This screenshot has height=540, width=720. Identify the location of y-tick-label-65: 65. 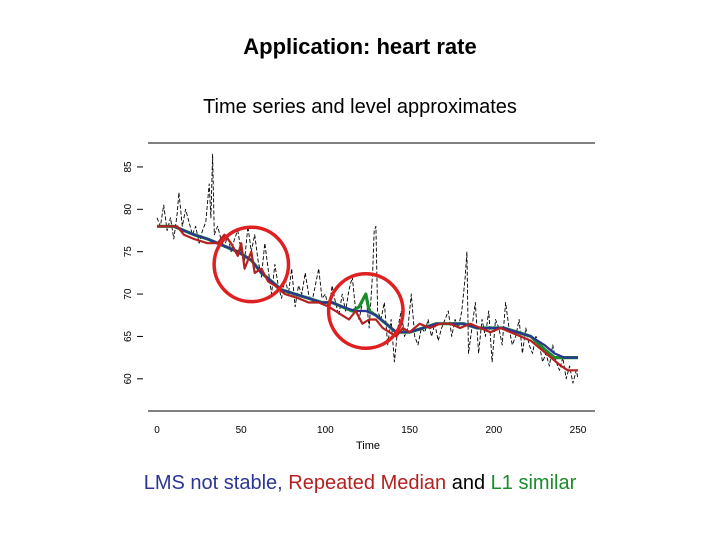
(128, 336).